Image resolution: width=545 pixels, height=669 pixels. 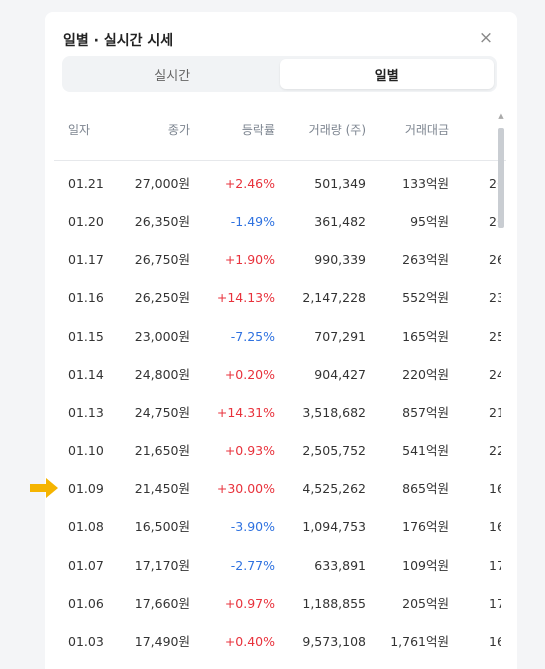 What do you see at coordinates (280, 604) in the screenshot?
I see `table-row: 01.06 17,660원 +0.97% 1,188,855 205억원 17` at bounding box center [280, 604].